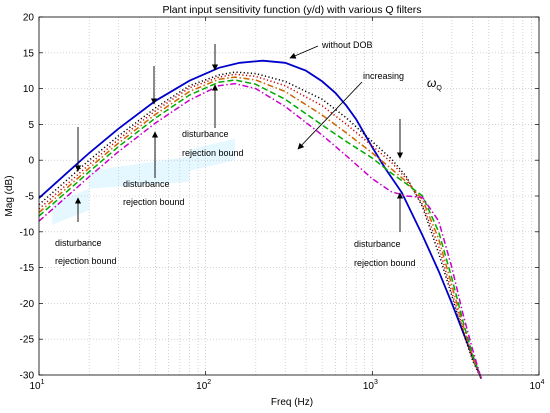 The image size is (550, 413). What do you see at coordinates (29, 53) in the screenshot?
I see `y-tick-label: 15` at bounding box center [29, 53].